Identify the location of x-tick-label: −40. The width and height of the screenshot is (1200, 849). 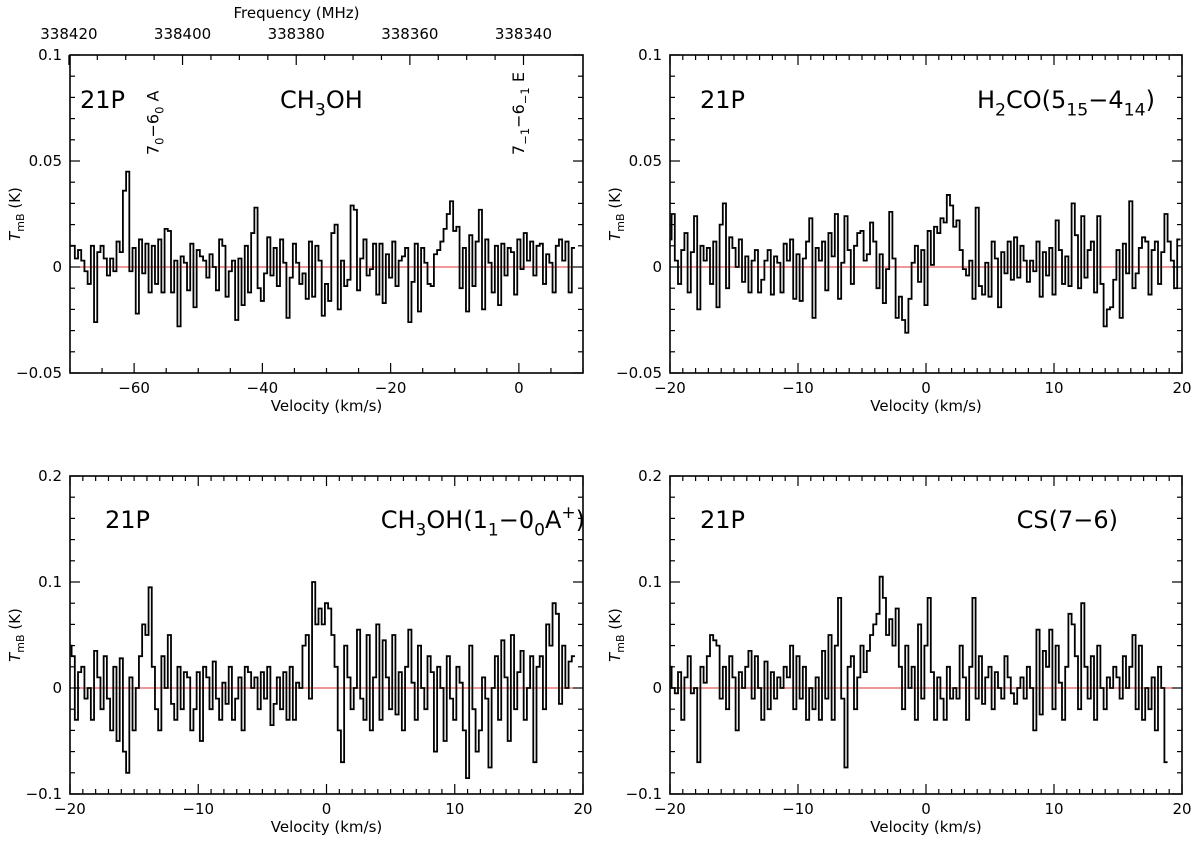
(263, 388).